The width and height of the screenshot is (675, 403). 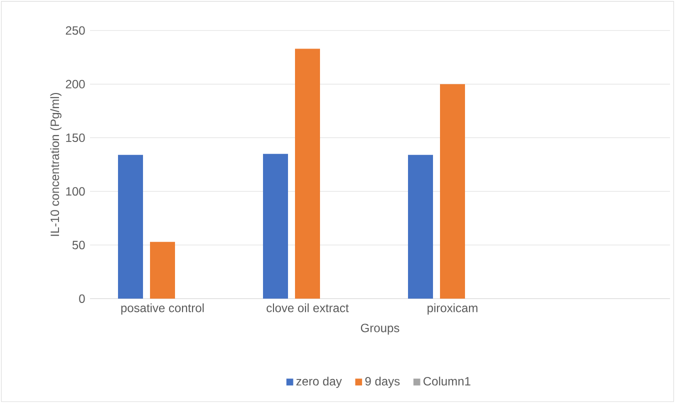 I want to click on y-tick-label: 100, so click(x=75, y=191).